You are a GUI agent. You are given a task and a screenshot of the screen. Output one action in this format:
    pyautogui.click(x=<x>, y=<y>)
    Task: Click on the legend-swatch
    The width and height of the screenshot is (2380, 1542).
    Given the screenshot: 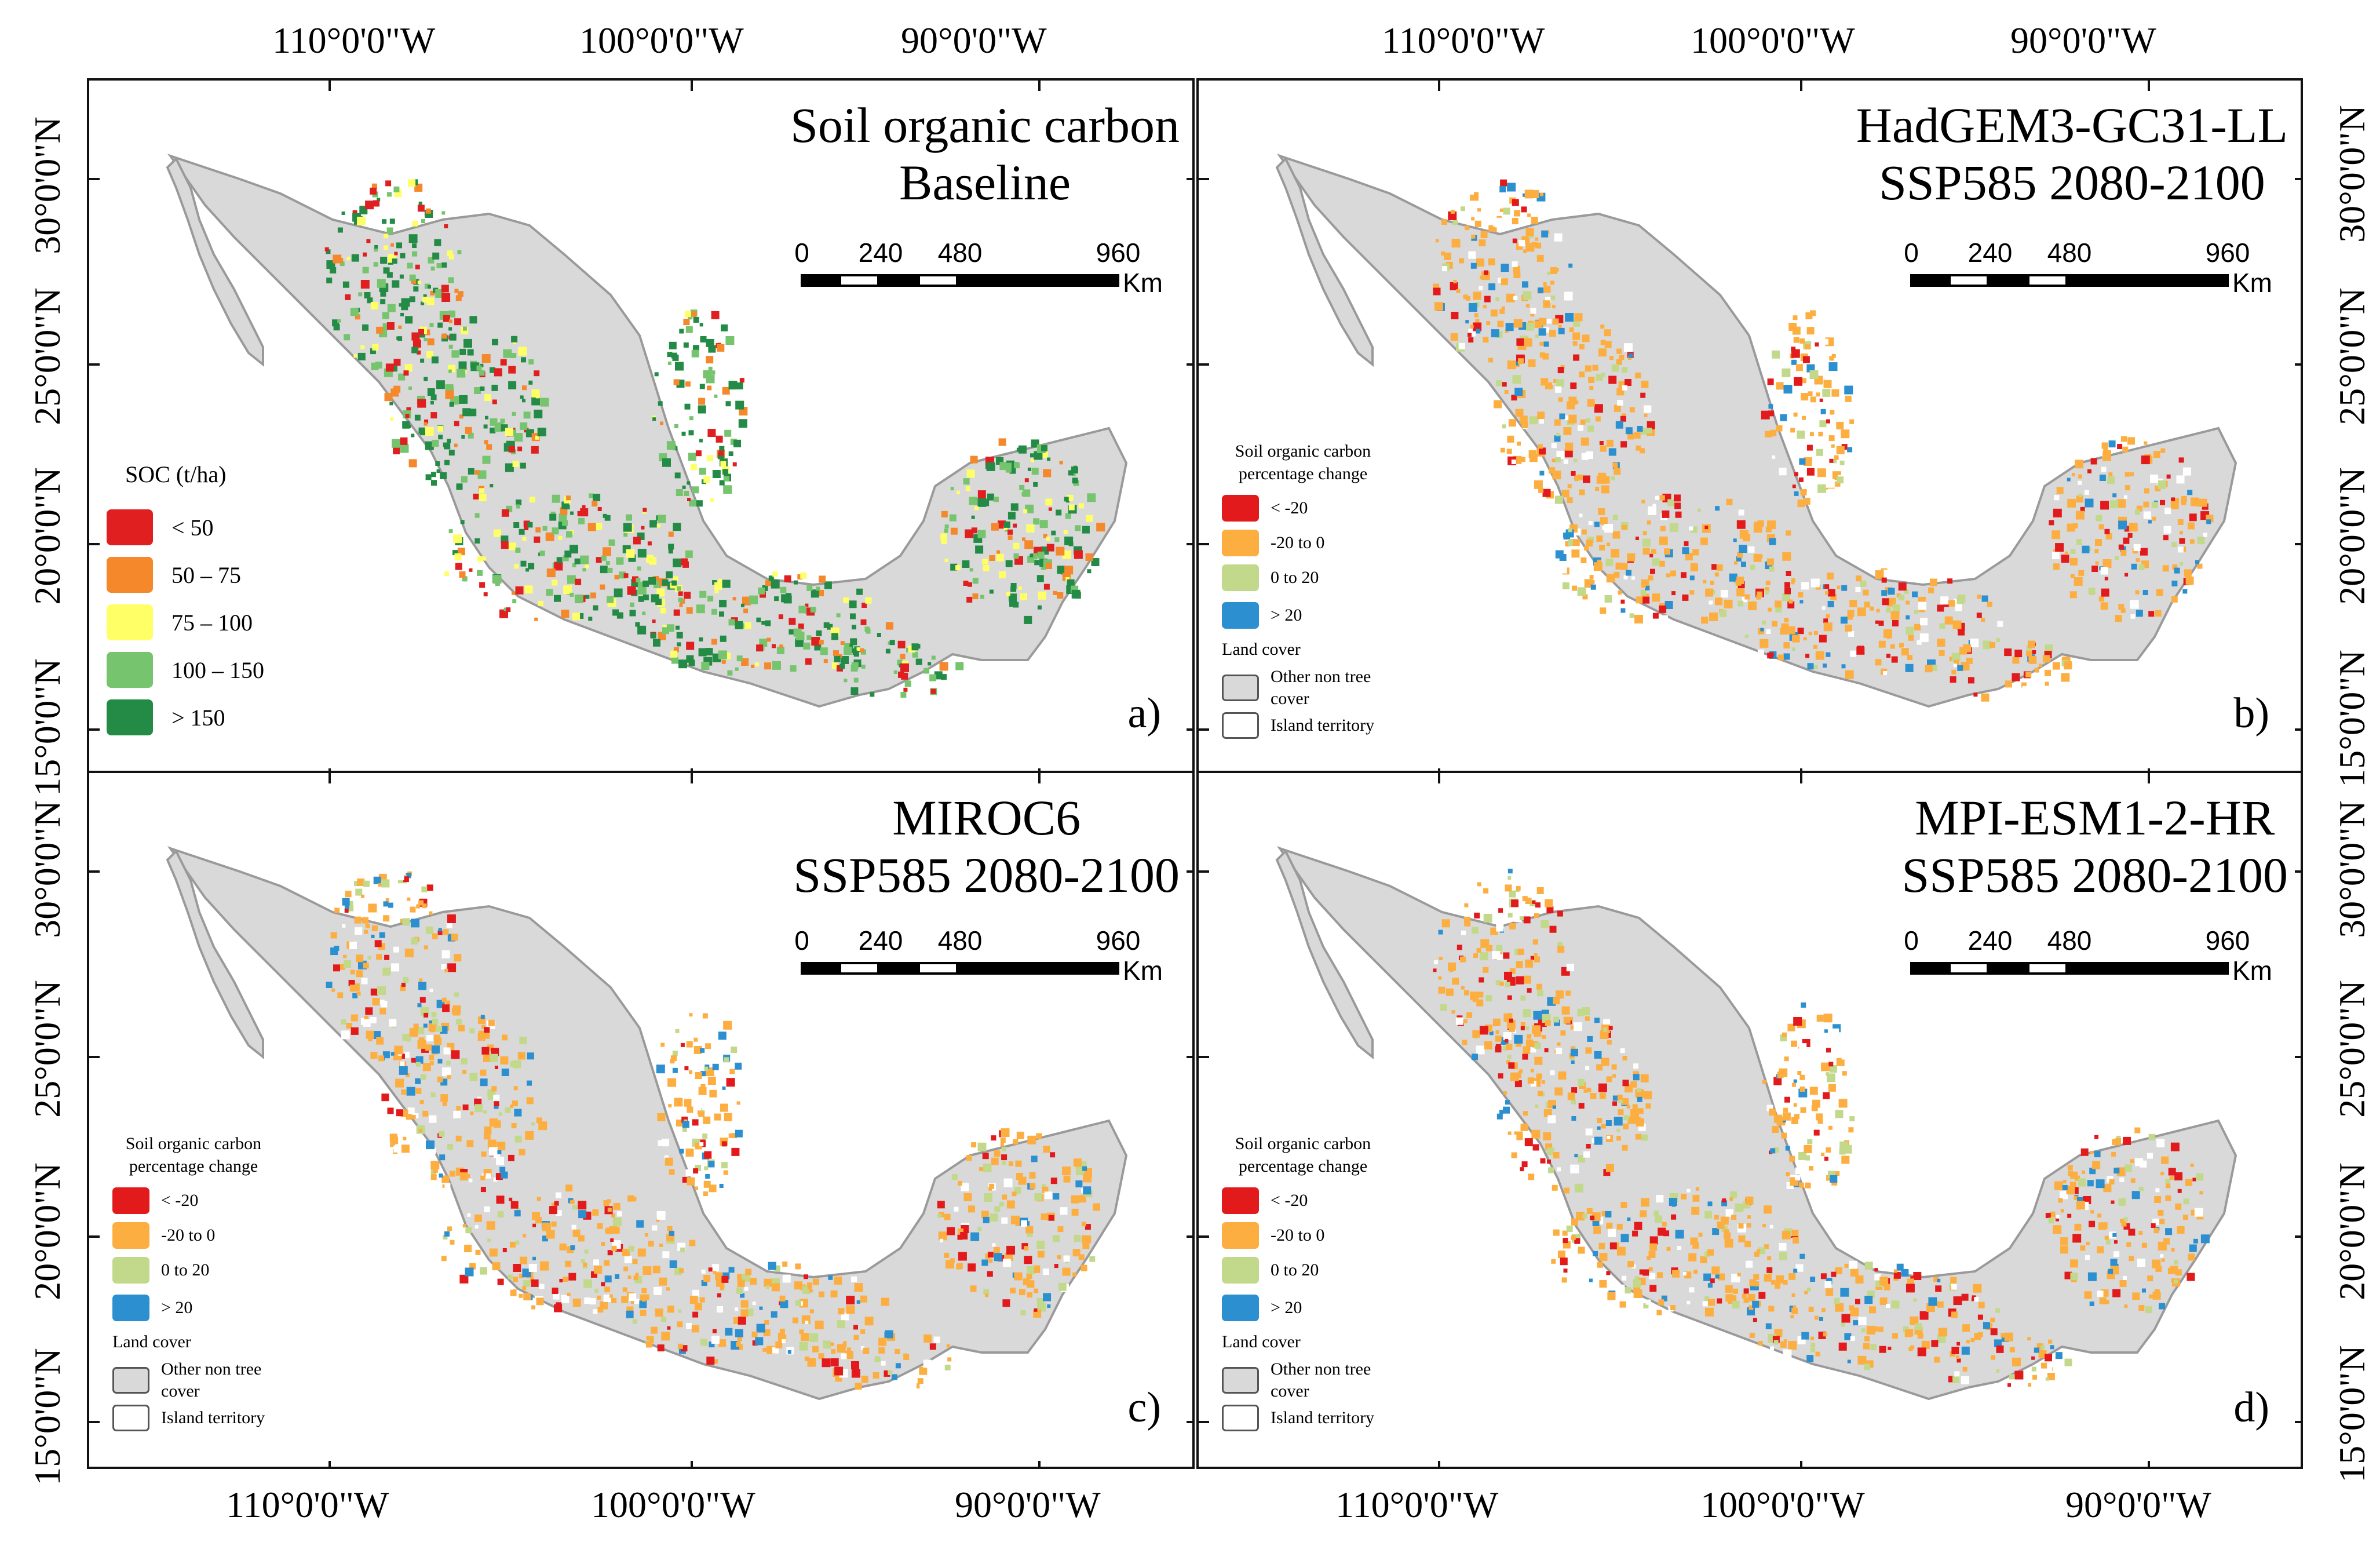 What is the action you would take?
    pyautogui.click(x=130, y=1380)
    